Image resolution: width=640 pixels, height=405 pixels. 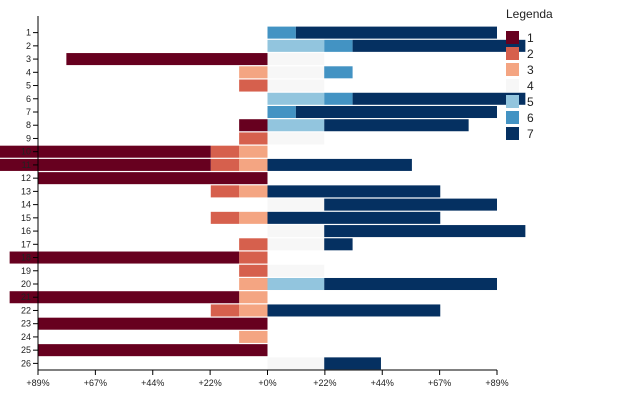 I want to click on y-tick-label-2: 2, so click(x=28, y=46).